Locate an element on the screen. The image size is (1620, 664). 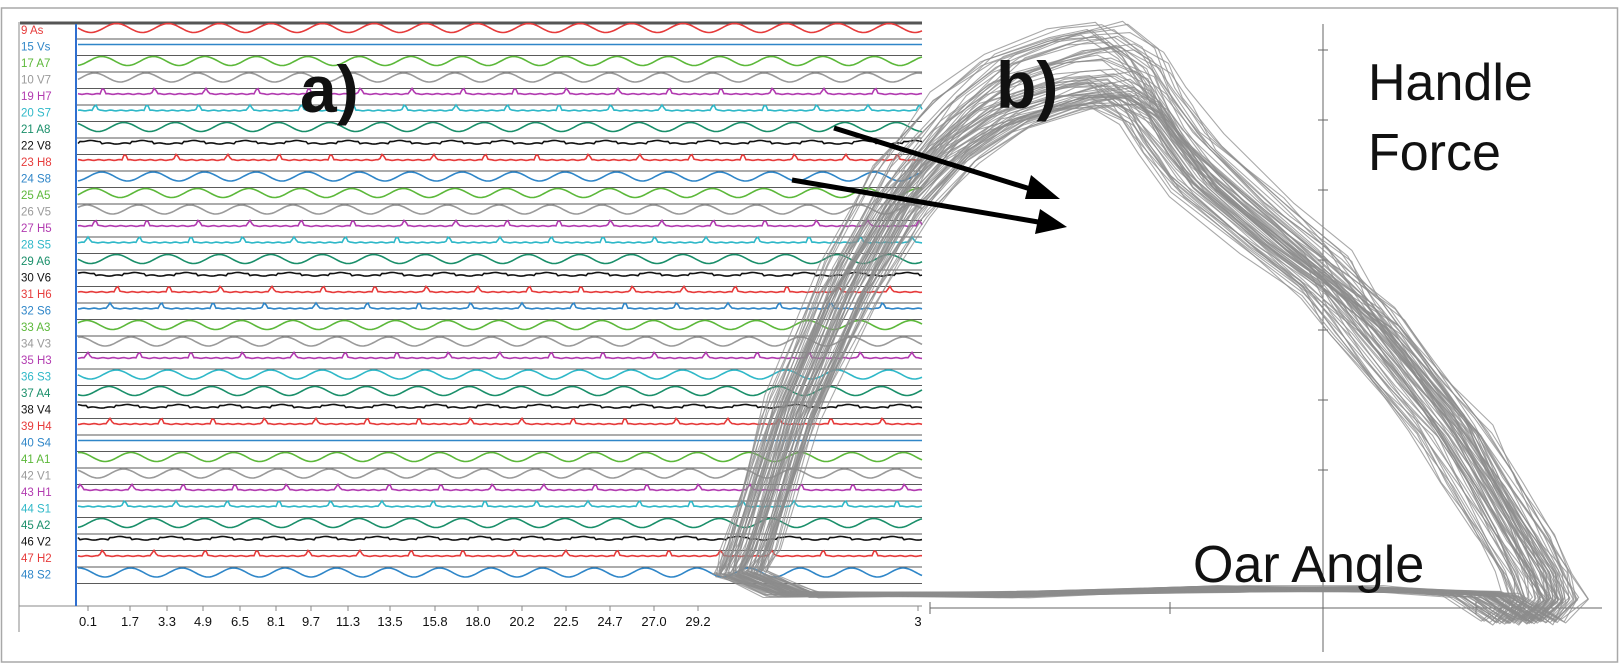
y-axis-label-force: Force is located at coordinates (1434, 153).